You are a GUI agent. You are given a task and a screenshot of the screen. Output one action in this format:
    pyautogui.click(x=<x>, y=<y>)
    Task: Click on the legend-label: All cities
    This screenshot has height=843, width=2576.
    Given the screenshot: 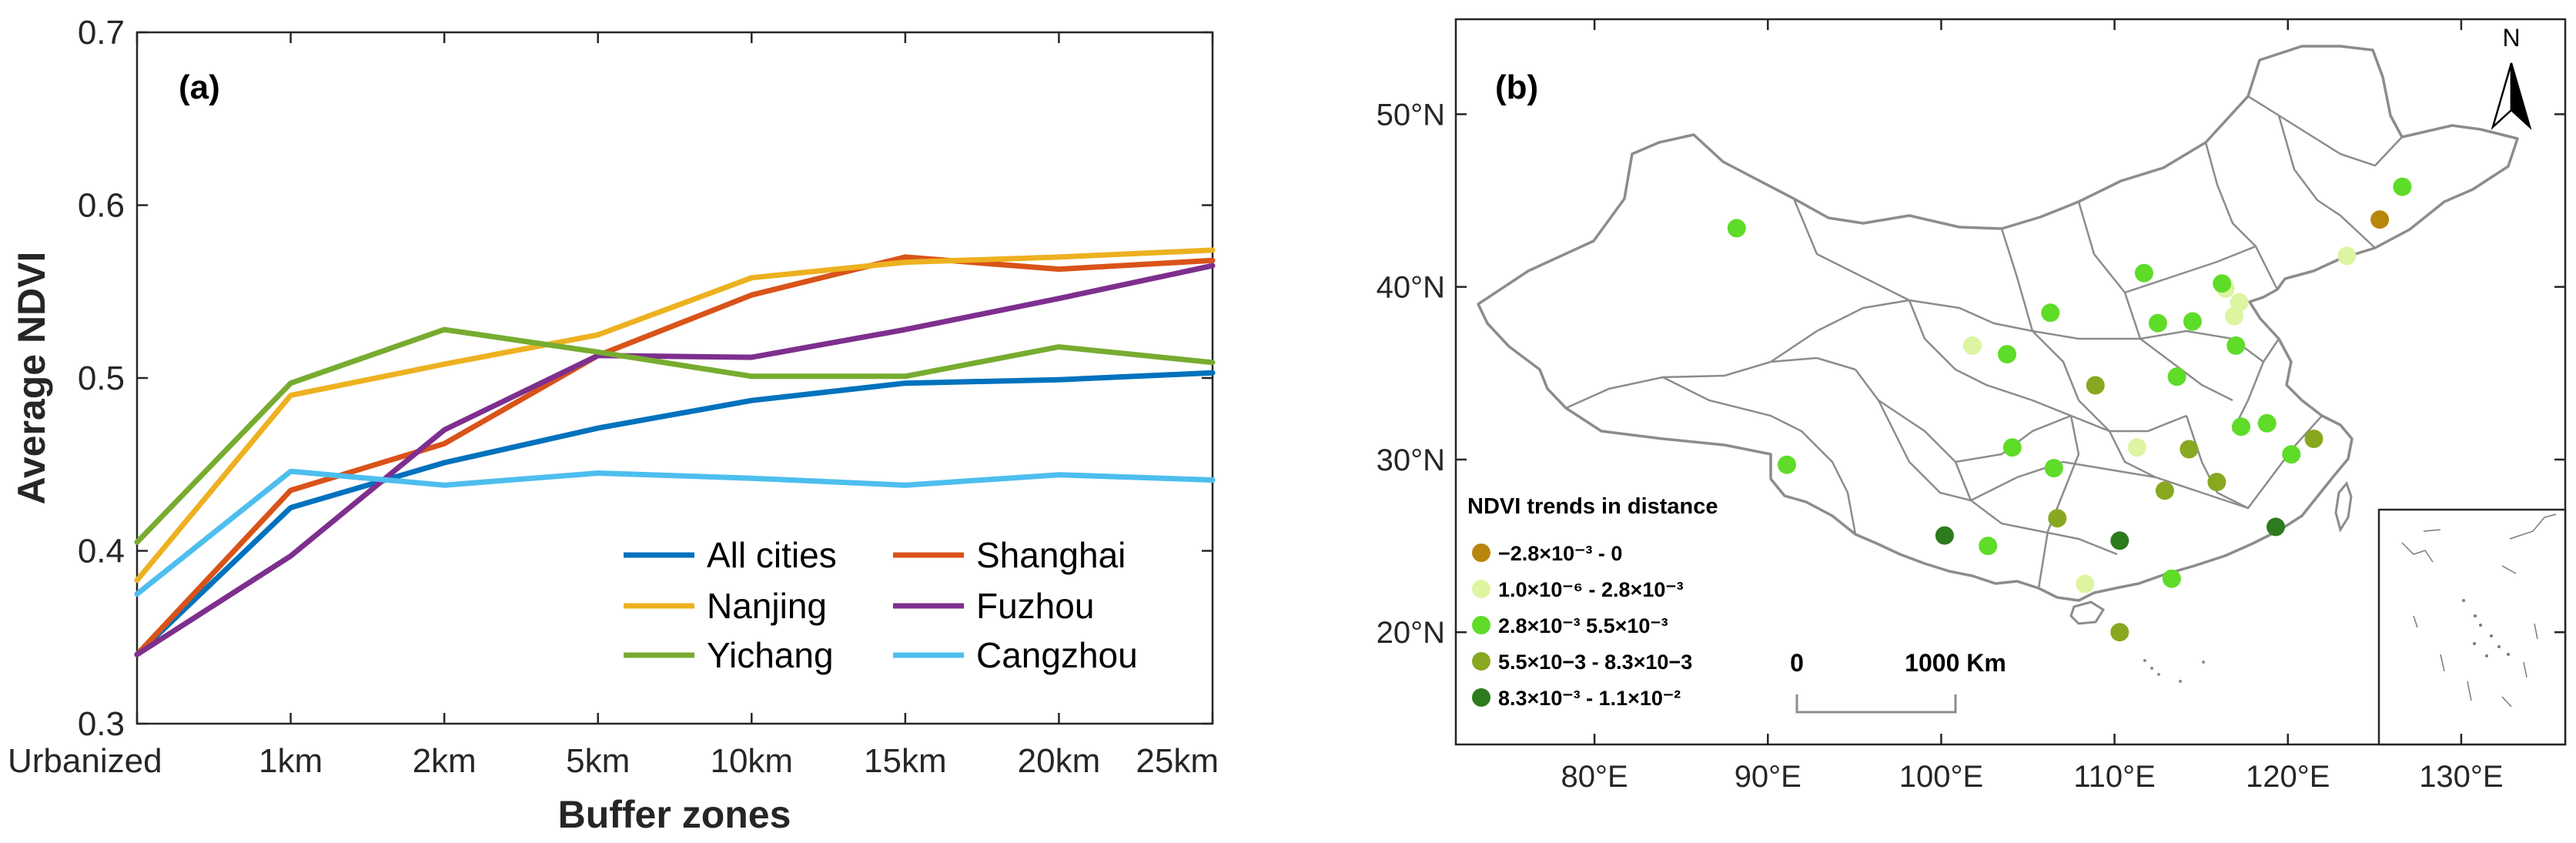 What is the action you would take?
    pyautogui.click(x=772, y=555)
    